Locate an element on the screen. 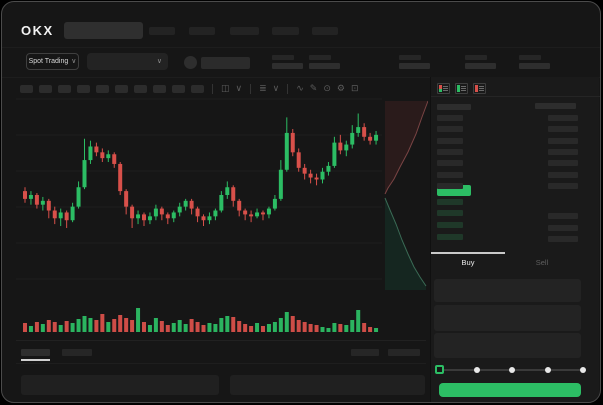 The height and width of the screenshot is (405, 603). screenshot-icon: ⊙ is located at coordinates (327, 88).